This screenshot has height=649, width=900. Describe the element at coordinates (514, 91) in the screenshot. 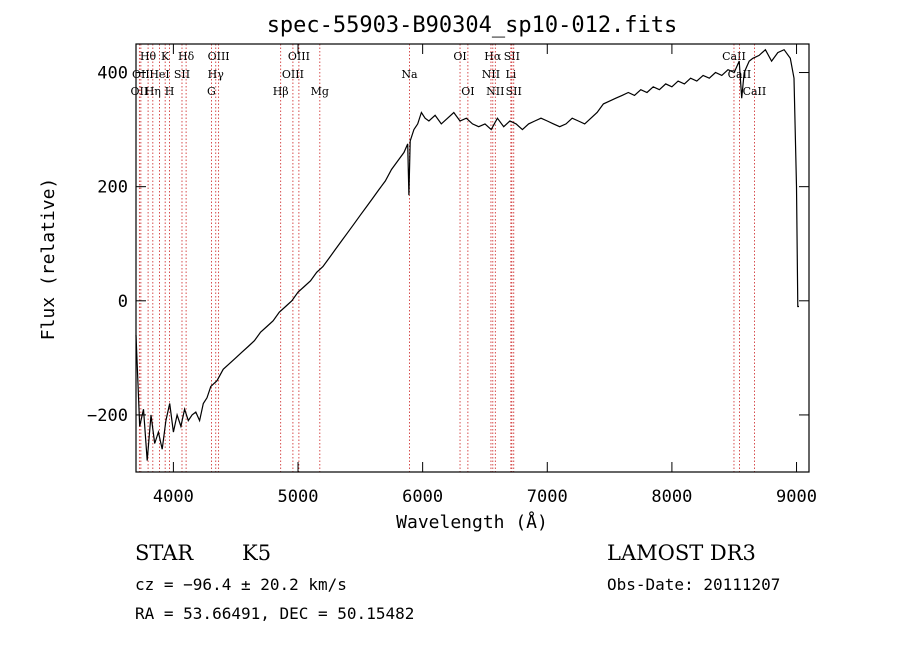

I see `line-marker-label-24: SII` at that location.